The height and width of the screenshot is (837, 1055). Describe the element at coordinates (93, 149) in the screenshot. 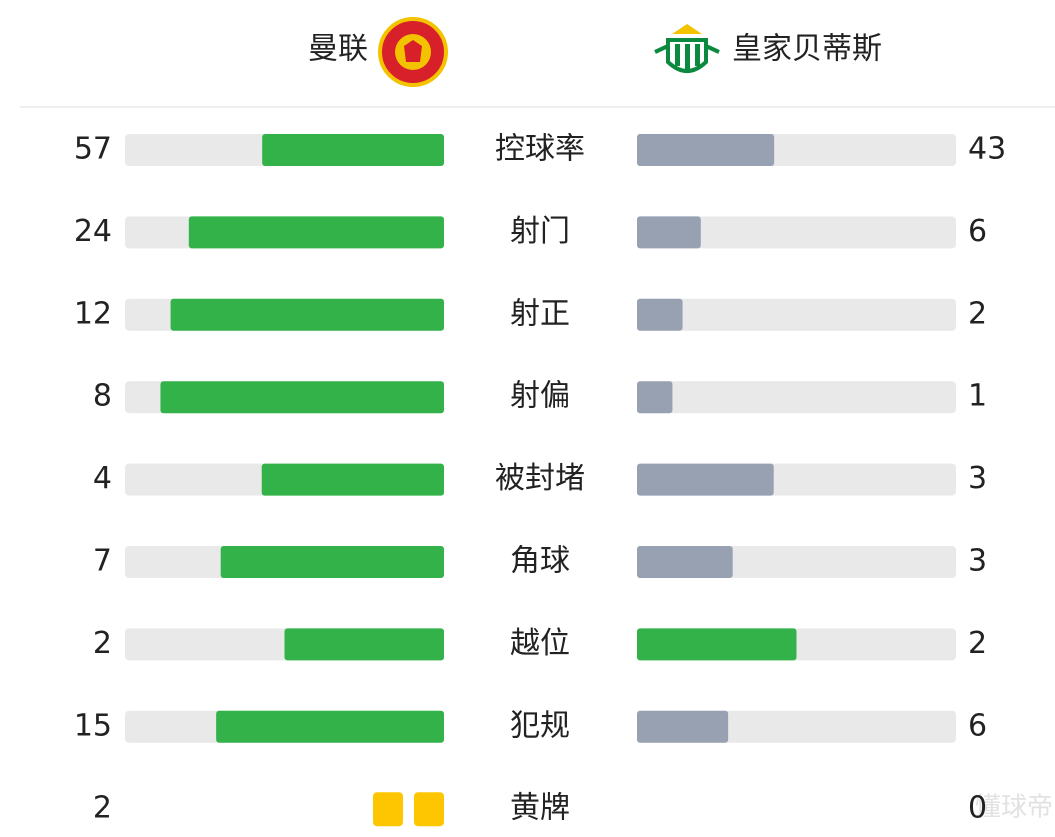

I see `home-value: 57` at that location.